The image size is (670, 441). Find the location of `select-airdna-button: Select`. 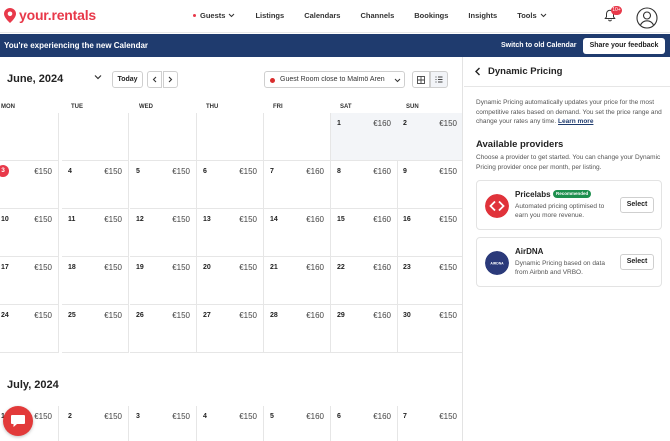

select-airdna-button: Select is located at coordinates (637, 262).